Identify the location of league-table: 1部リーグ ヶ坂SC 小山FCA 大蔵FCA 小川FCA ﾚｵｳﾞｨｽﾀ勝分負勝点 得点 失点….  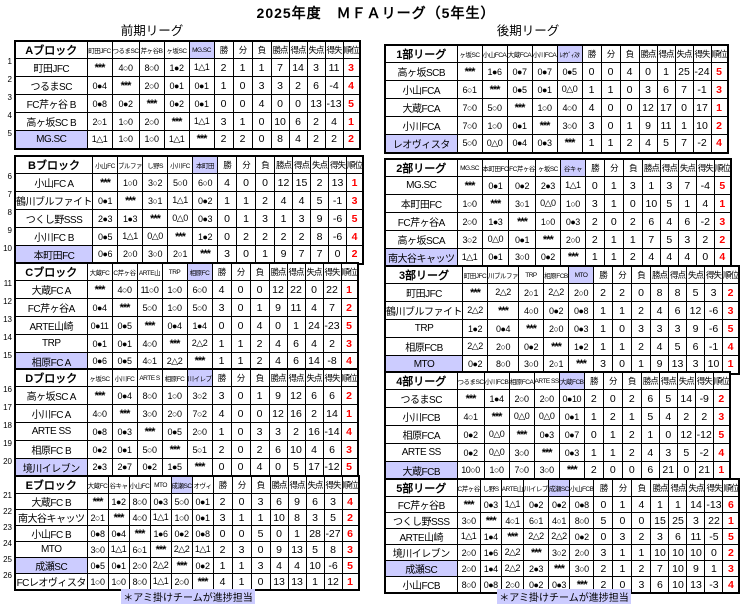
(556, 99).